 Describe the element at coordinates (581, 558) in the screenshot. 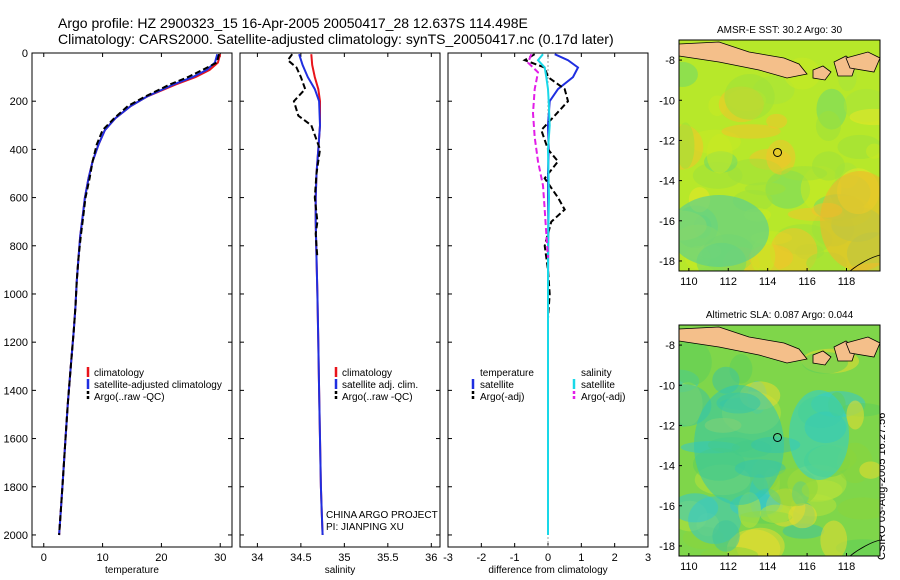

I see `x-tick-label: 1` at that location.